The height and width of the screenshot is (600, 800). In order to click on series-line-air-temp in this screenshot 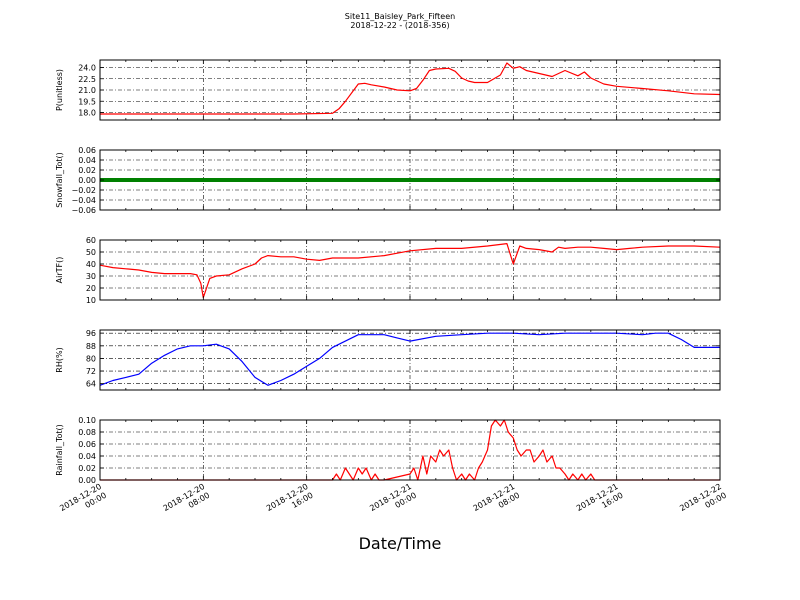, I will do `click(410, 271)`.